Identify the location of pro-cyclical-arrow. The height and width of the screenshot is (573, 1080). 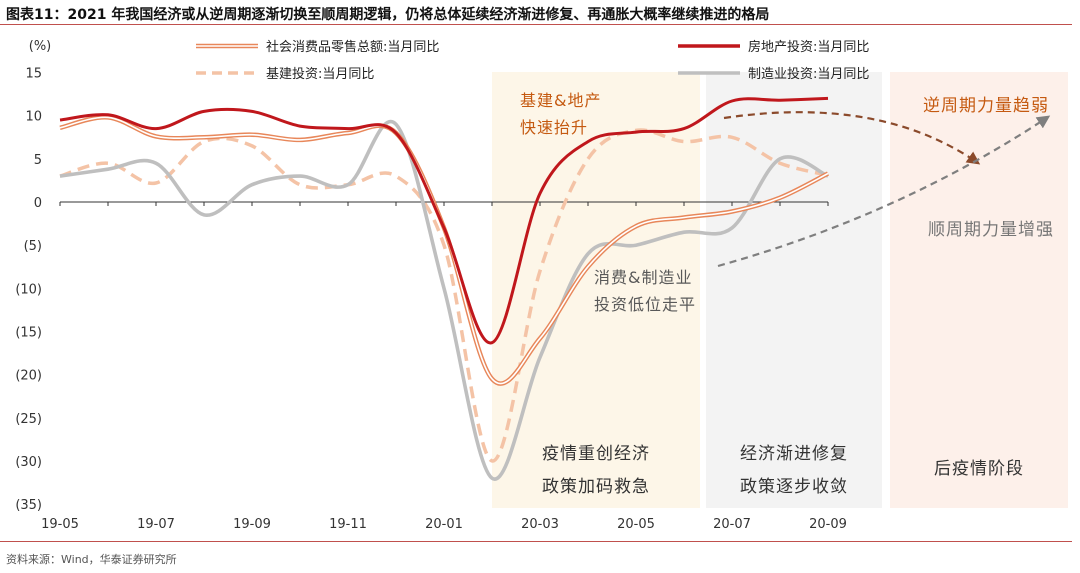
(884, 191).